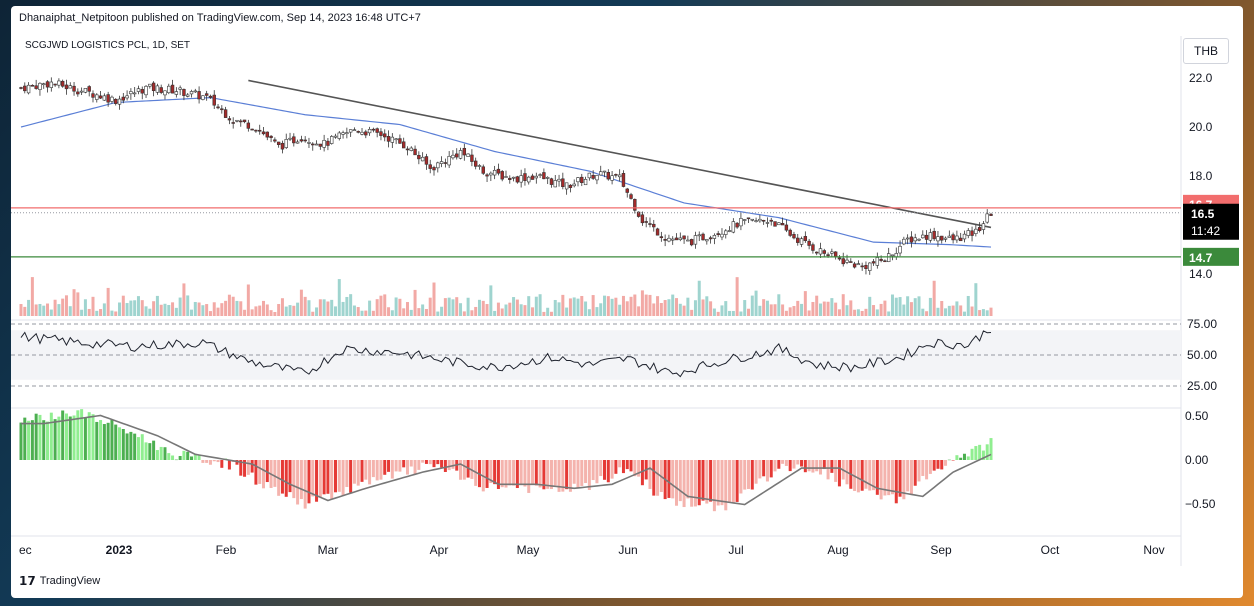  Describe the element at coordinates (506, 296) in the screenshot. I see `volume-bars` at that location.